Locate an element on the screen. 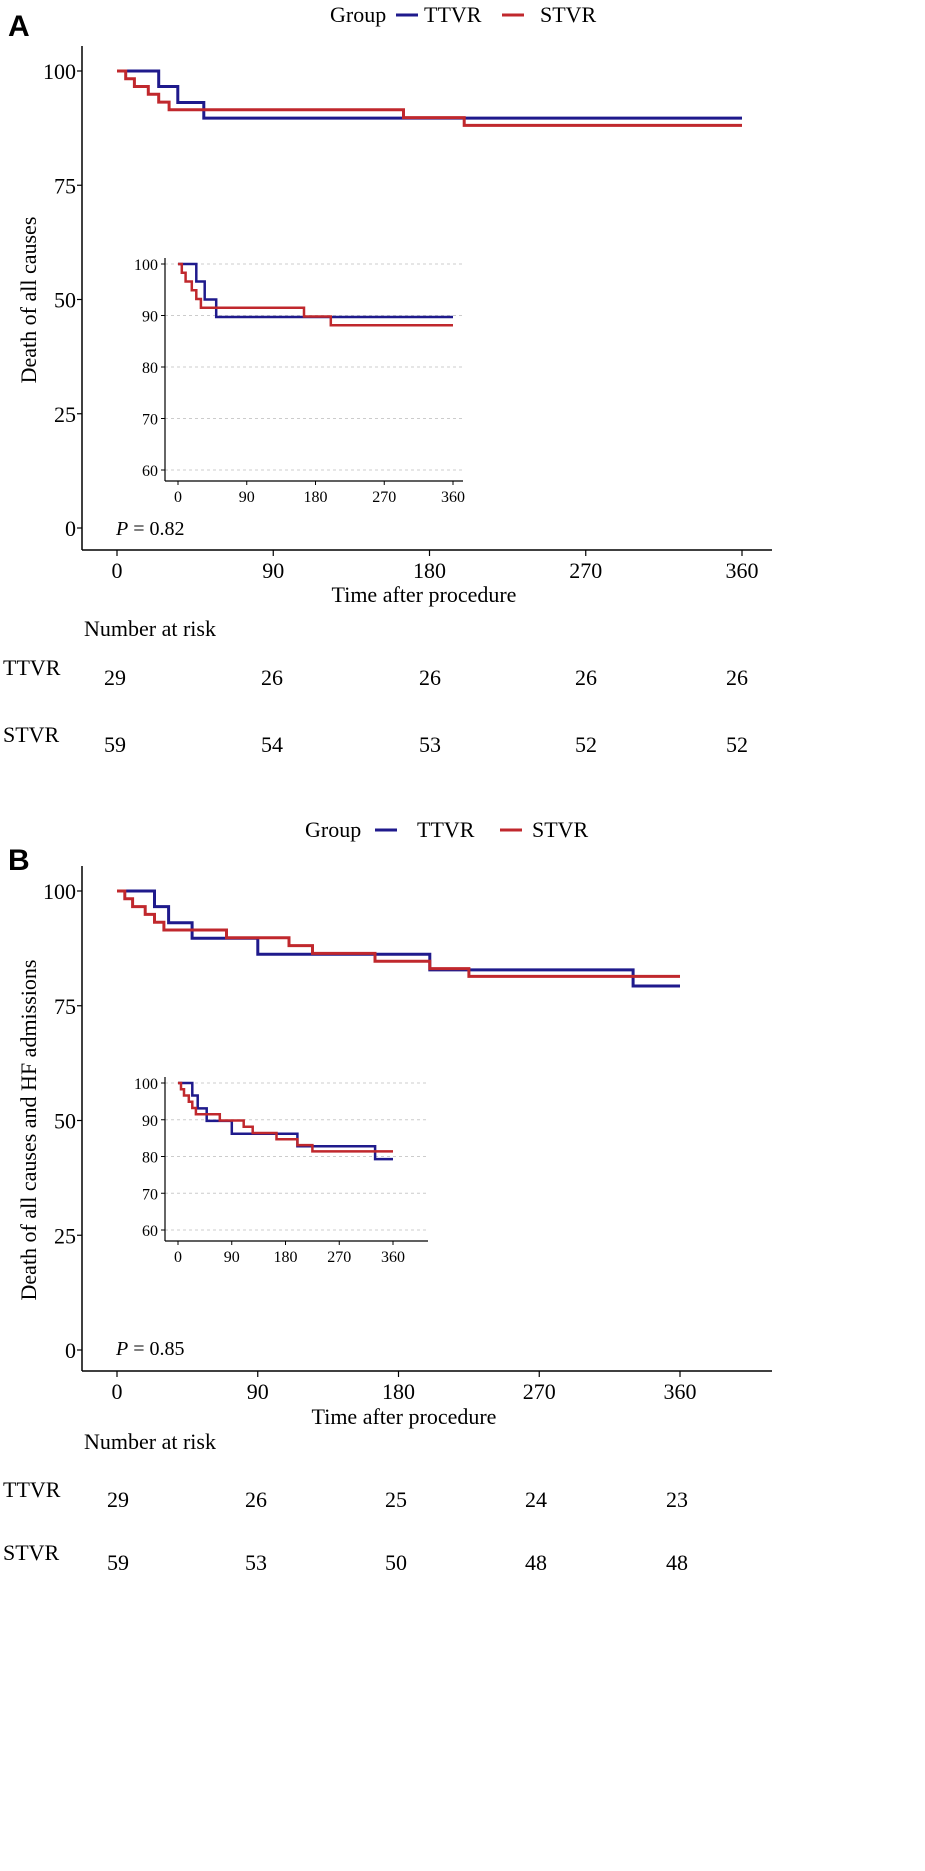 The image size is (925, 1871). panel-a-y-axis-label: Death of all causes is located at coordinates (28, 300).